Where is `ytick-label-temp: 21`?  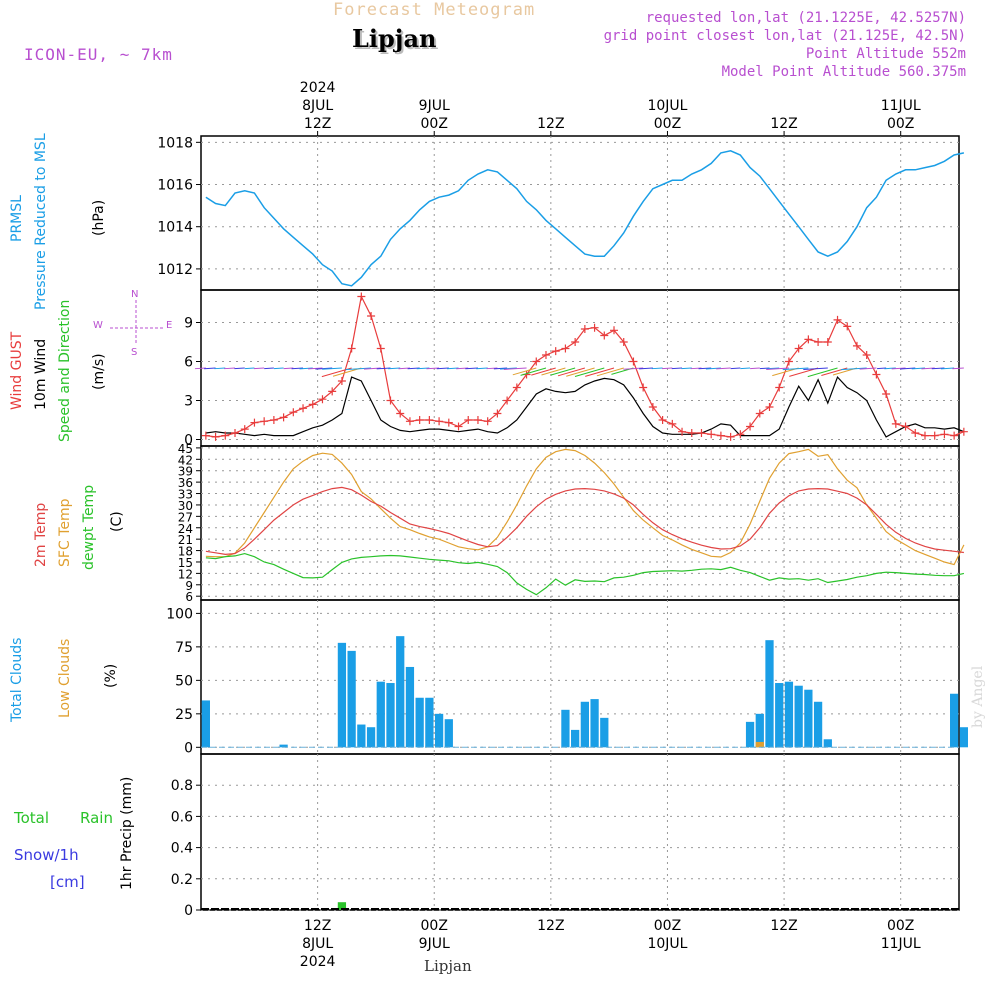 ytick-label-temp: 21 is located at coordinates (185, 540).